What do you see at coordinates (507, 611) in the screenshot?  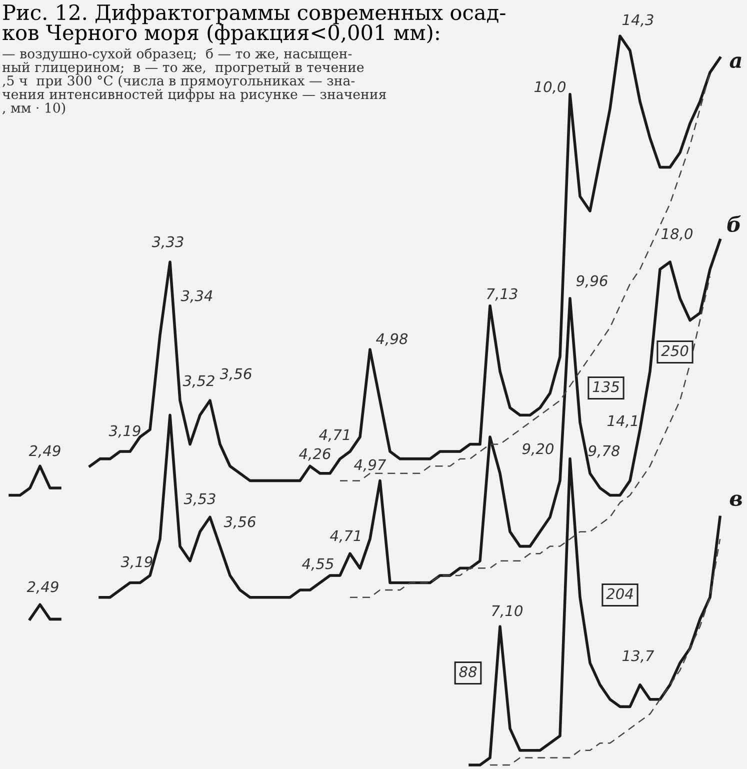 I see `annotation: 7,10` at bounding box center [507, 611].